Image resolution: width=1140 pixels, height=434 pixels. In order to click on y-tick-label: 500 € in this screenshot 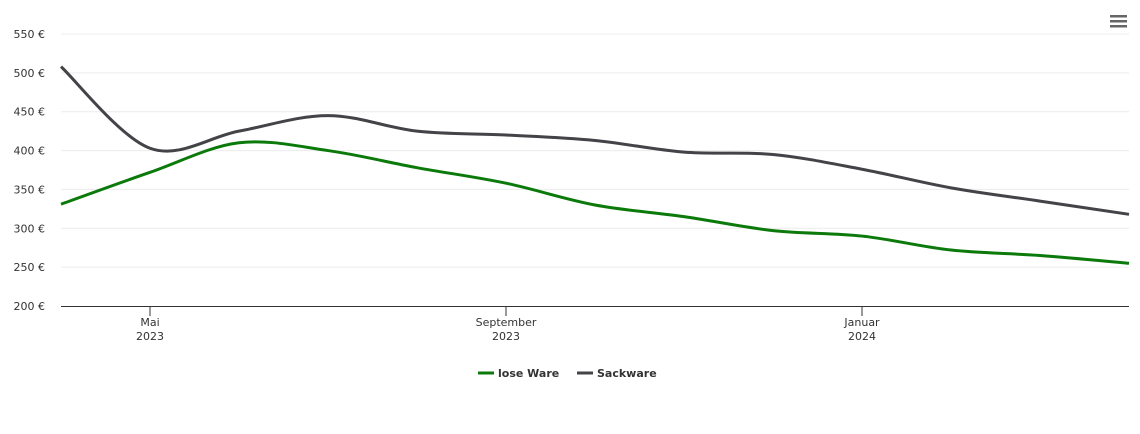, I will do `click(30, 73)`.